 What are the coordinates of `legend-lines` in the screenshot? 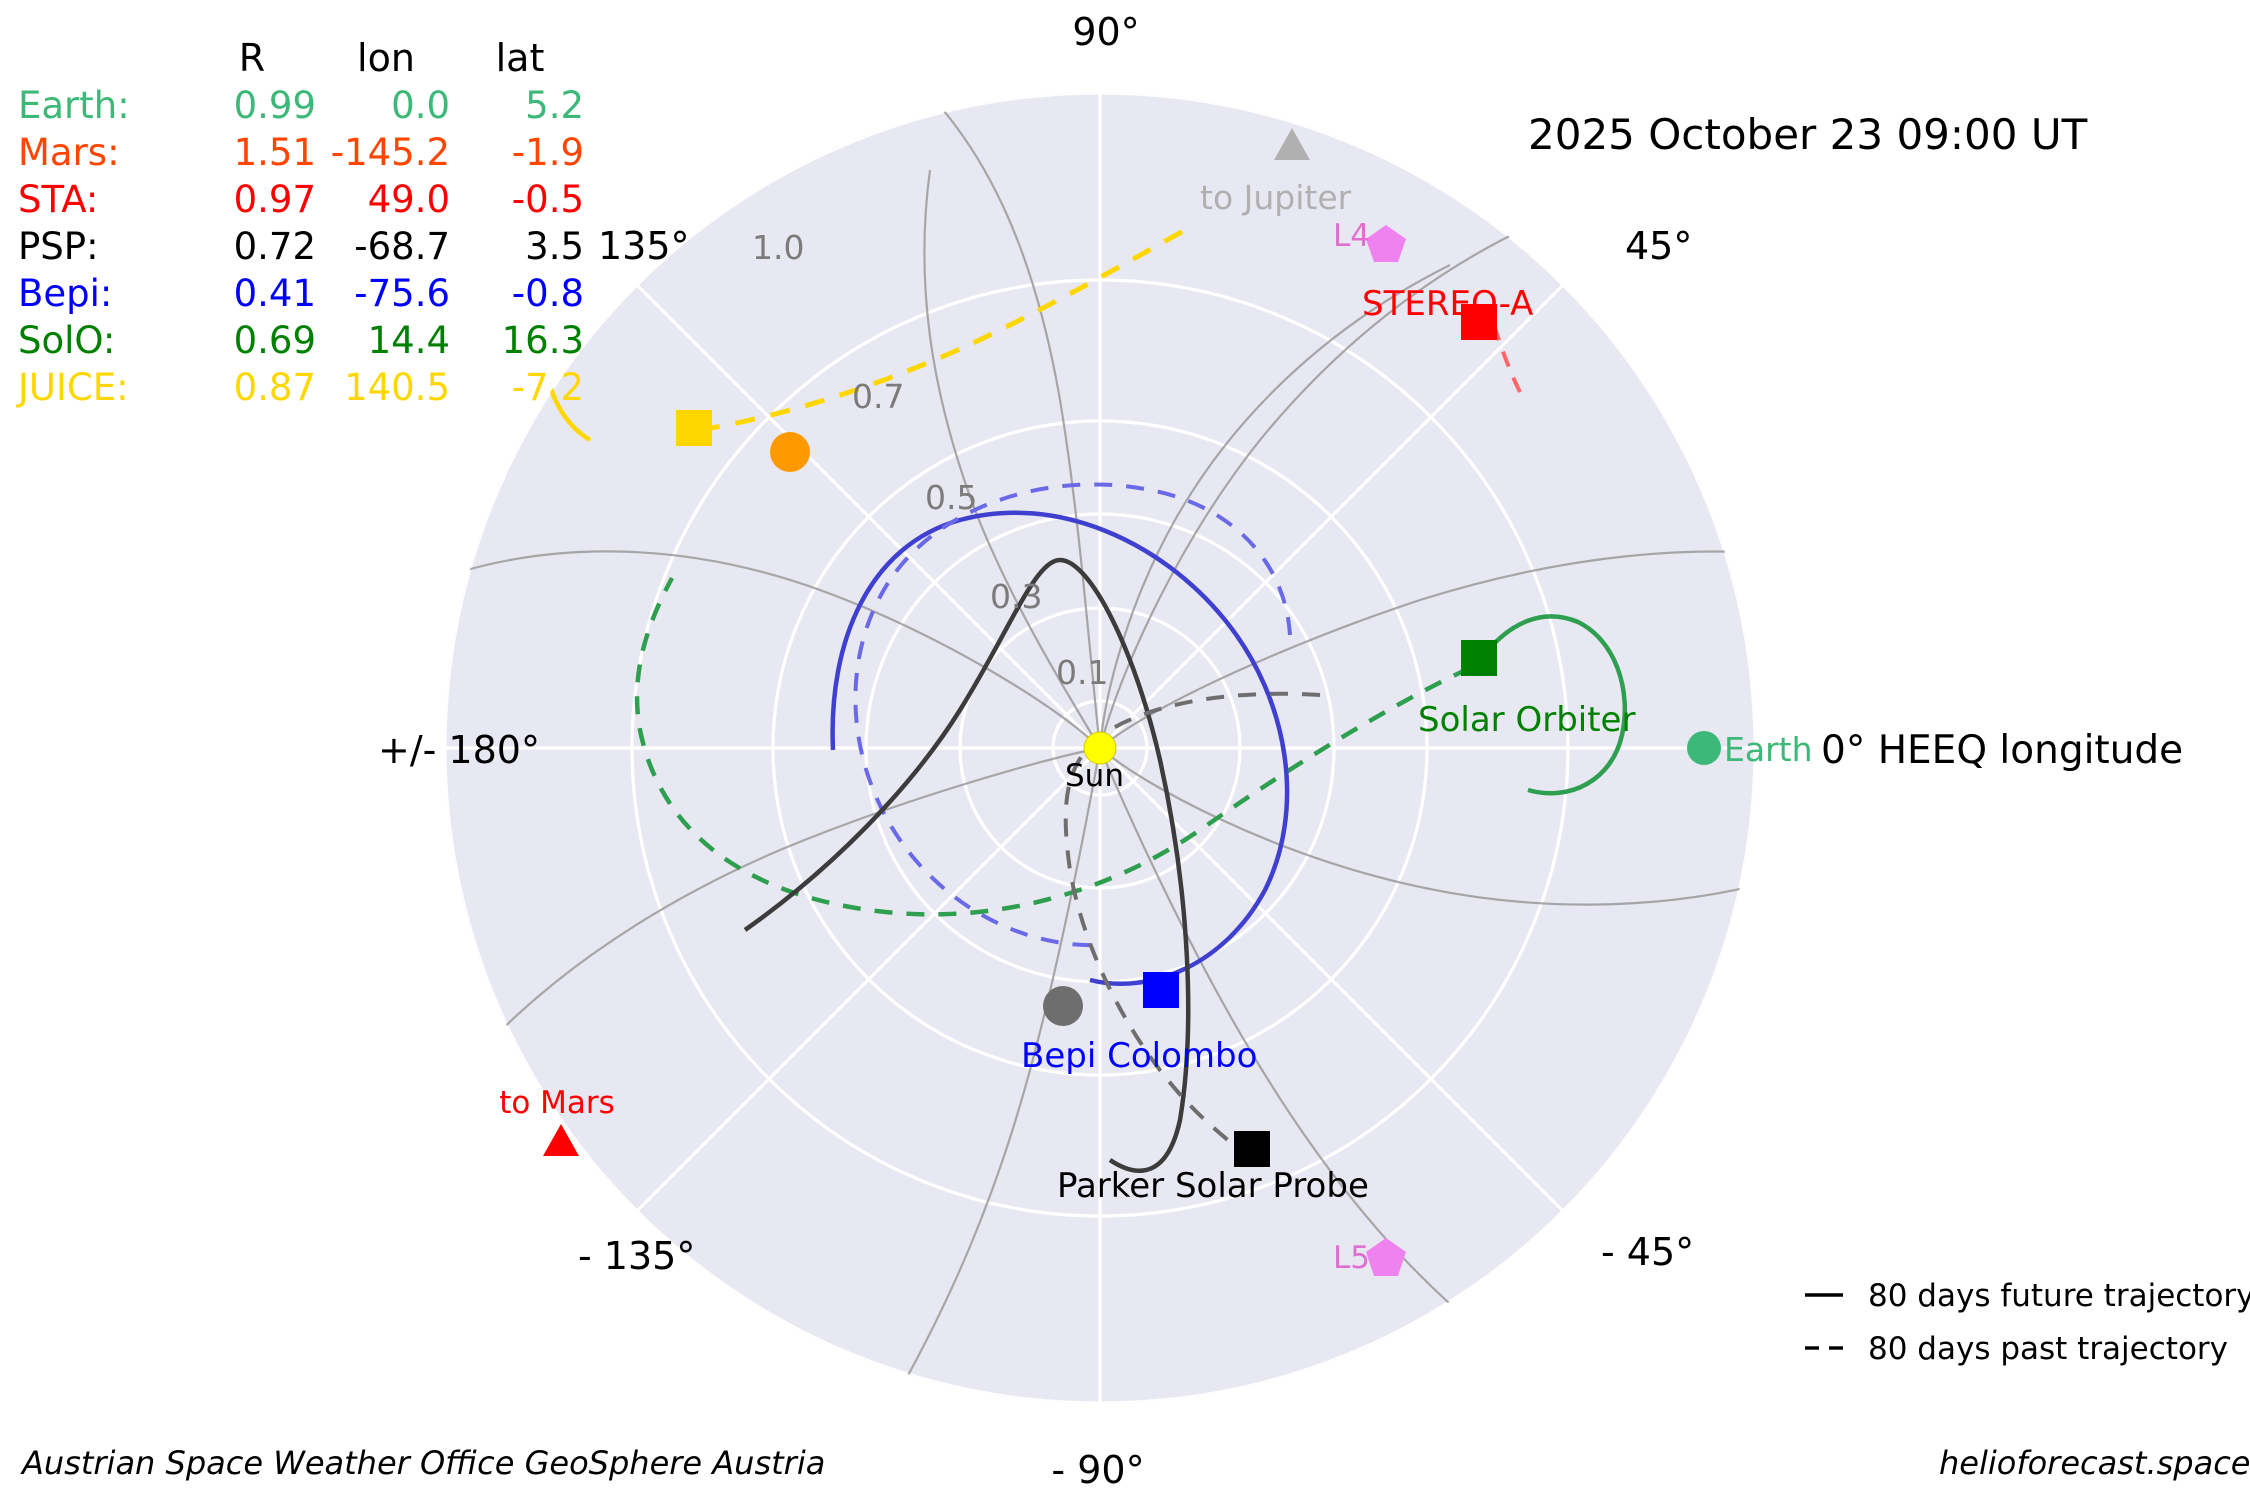 It's located at (1824, 1321).